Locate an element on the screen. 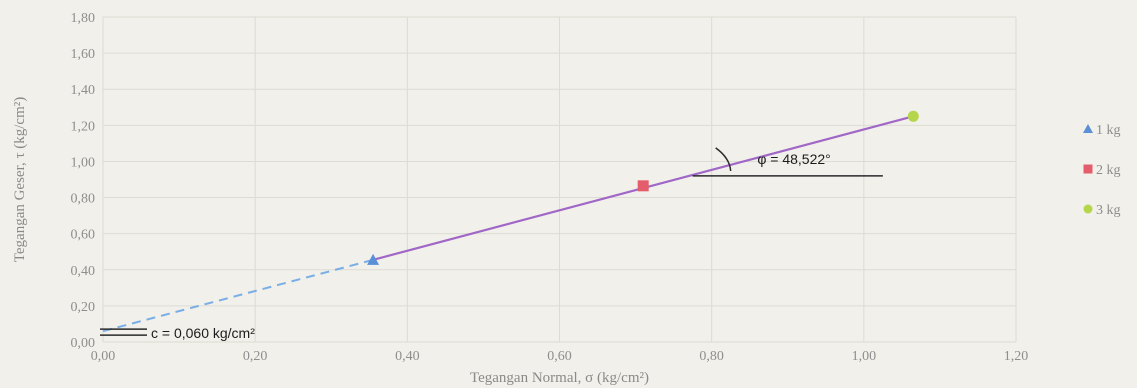 The height and width of the screenshot is (388, 1137). x-axis-ticks: 0,00 0,20 0,40 0,60 0,80 1,00 1,20 is located at coordinates (560, 356).